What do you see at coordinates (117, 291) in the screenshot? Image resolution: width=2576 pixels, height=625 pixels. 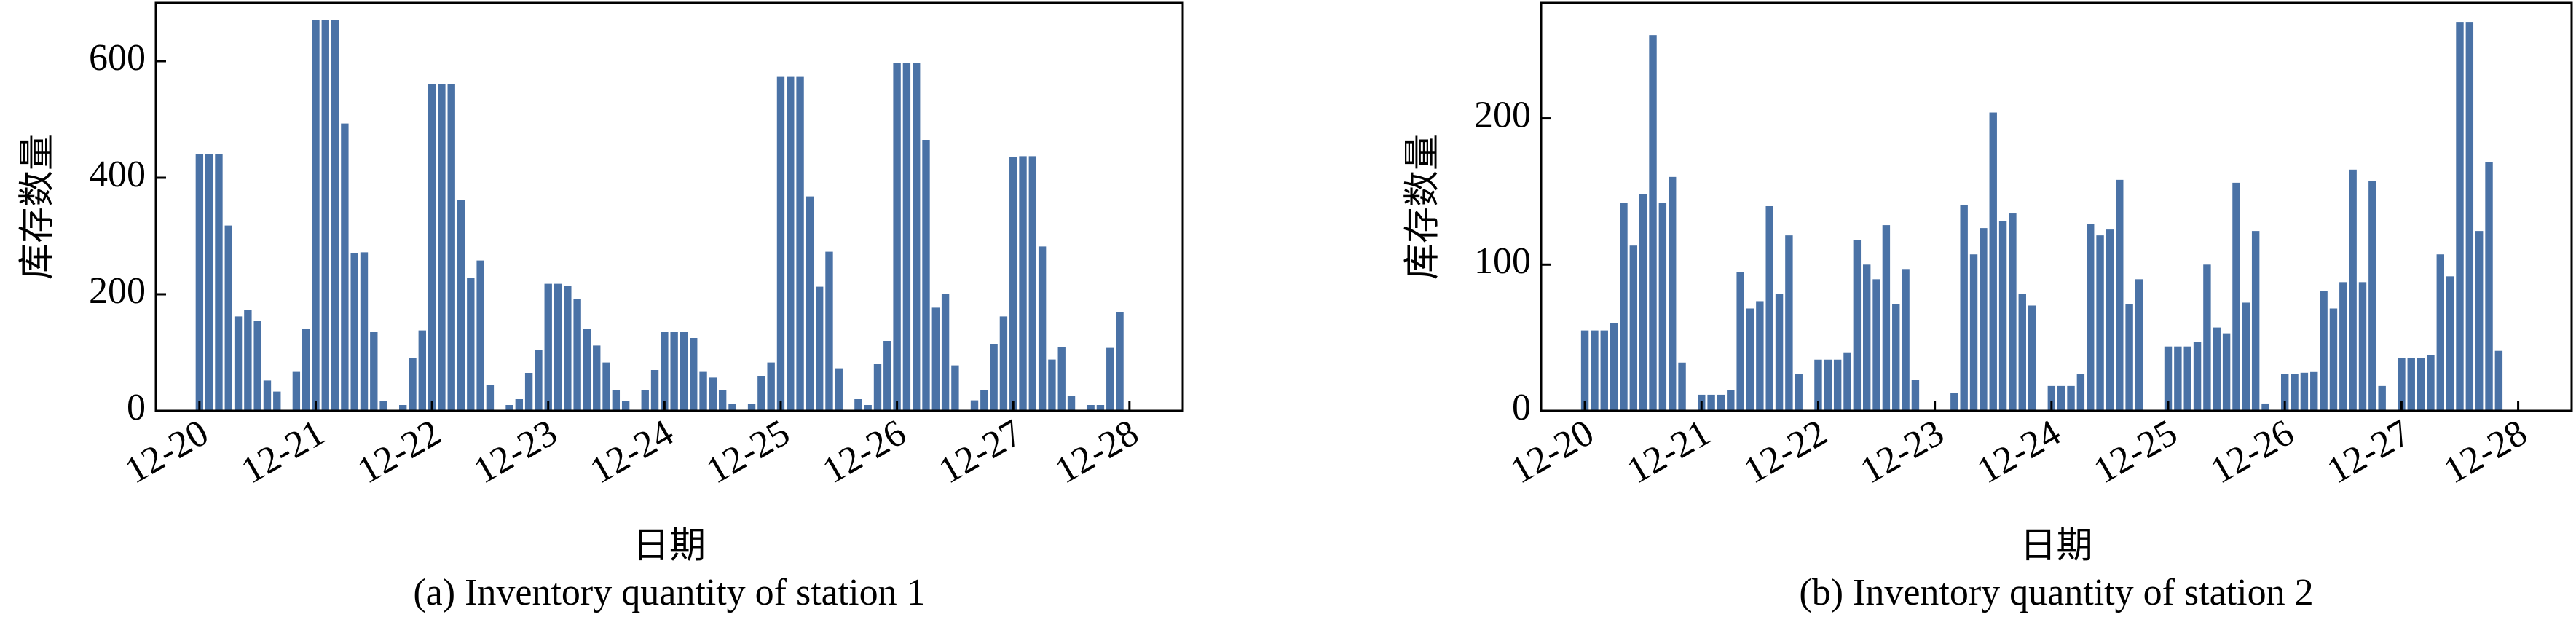 I see `y-tick-label: 200` at bounding box center [117, 291].